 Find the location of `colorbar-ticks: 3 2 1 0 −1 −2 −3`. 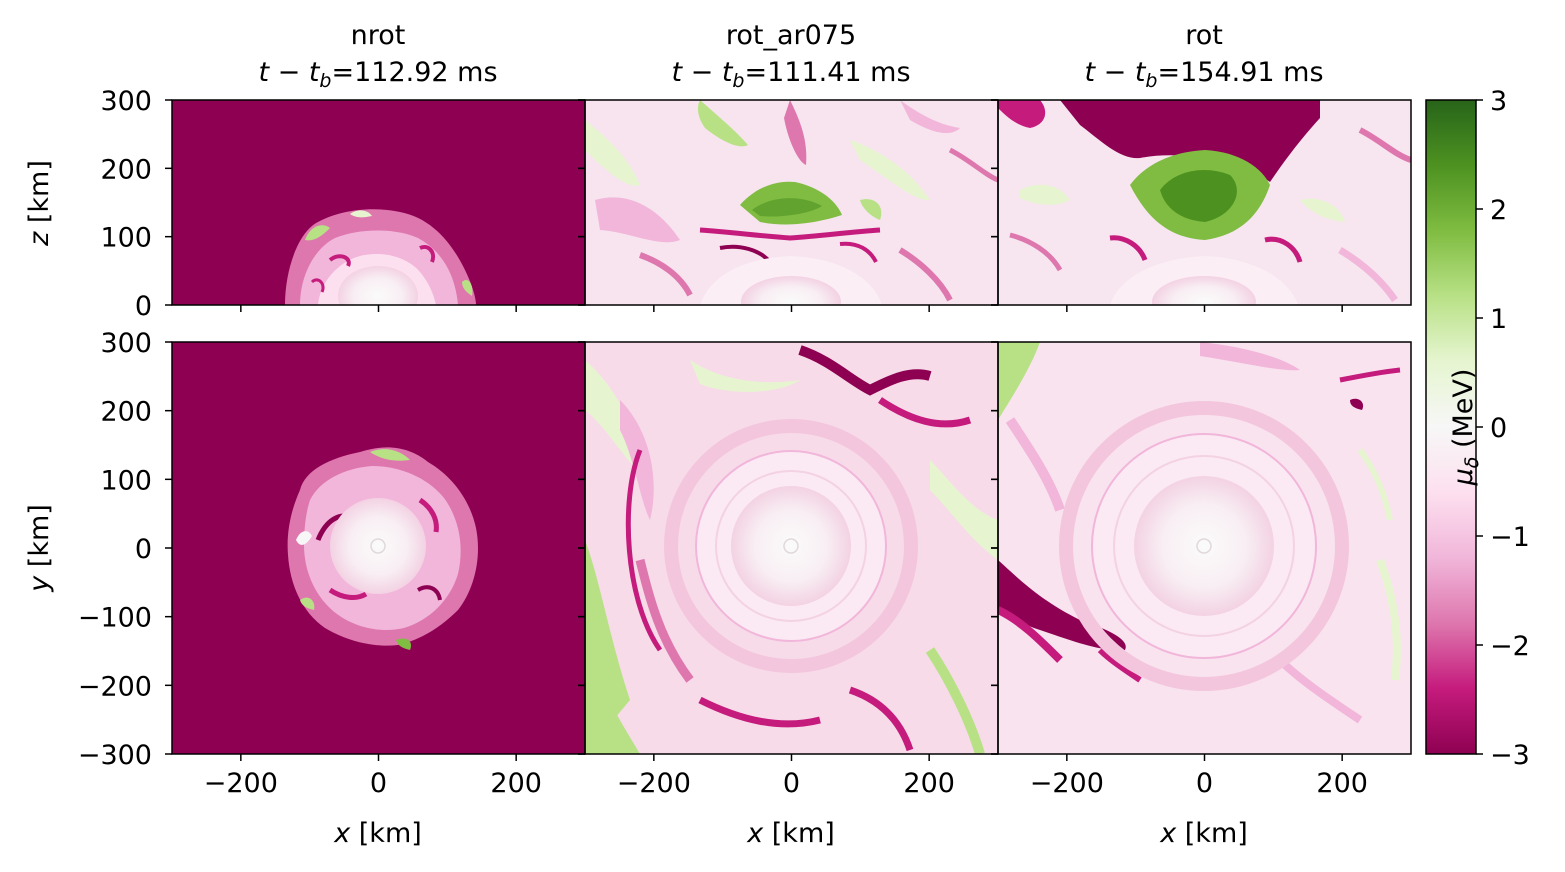

colorbar-ticks: 3 2 1 0 −1 −2 −3 is located at coordinates (1503, 428).